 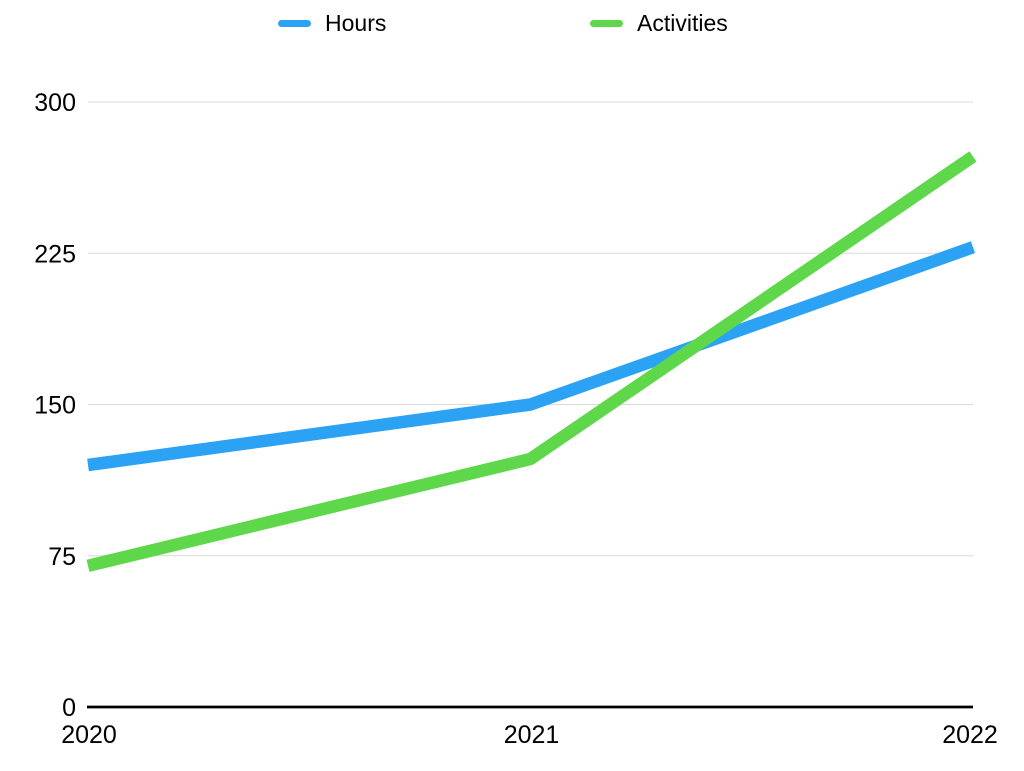 What do you see at coordinates (69, 708) in the screenshot?
I see `y-tick-label-0: 0` at bounding box center [69, 708].